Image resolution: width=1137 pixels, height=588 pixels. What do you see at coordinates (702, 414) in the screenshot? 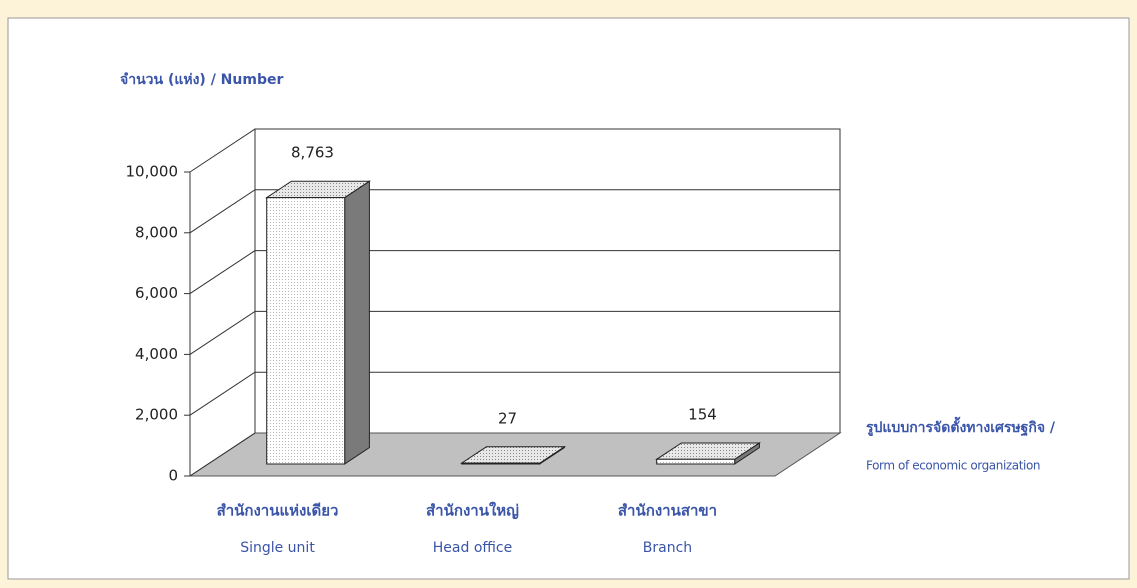
I see `data-label: 154` at bounding box center [702, 414].